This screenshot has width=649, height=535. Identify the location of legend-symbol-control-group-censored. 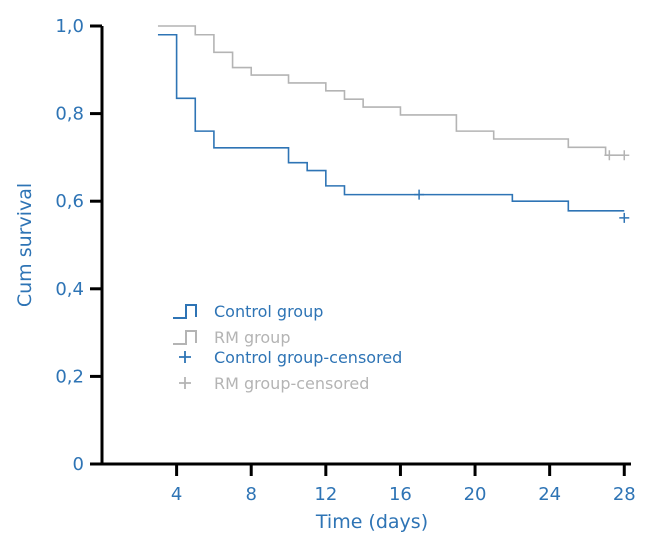
(185, 357).